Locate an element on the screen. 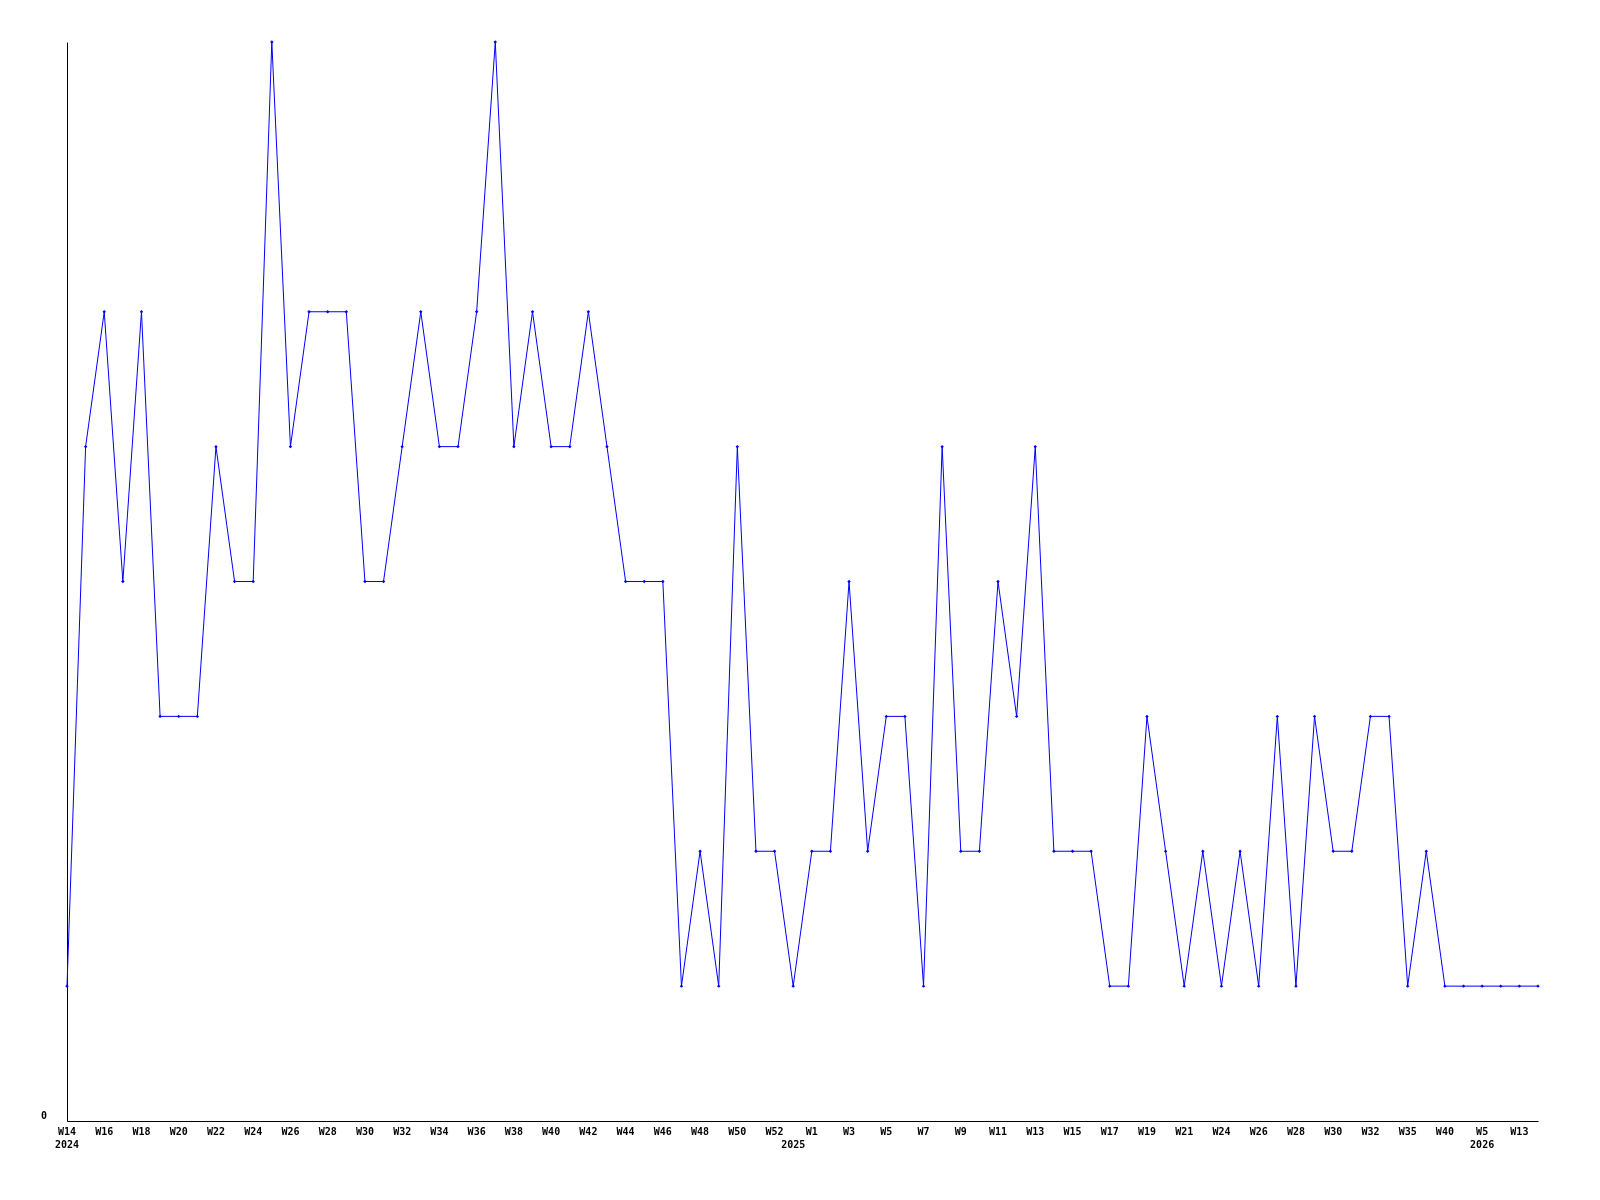  x-tick-label: W50 is located at coordinates (737, 1131).